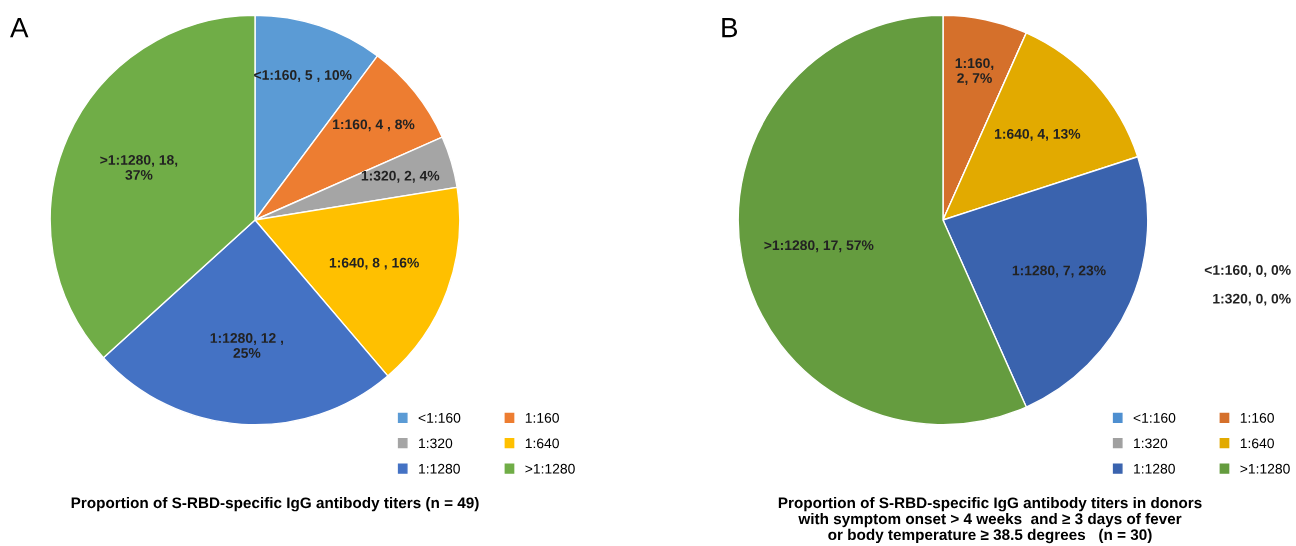  What do you see at coordinates (730, 28) in the screenshot?
I see `text: B` at bounding box center [730, 28].